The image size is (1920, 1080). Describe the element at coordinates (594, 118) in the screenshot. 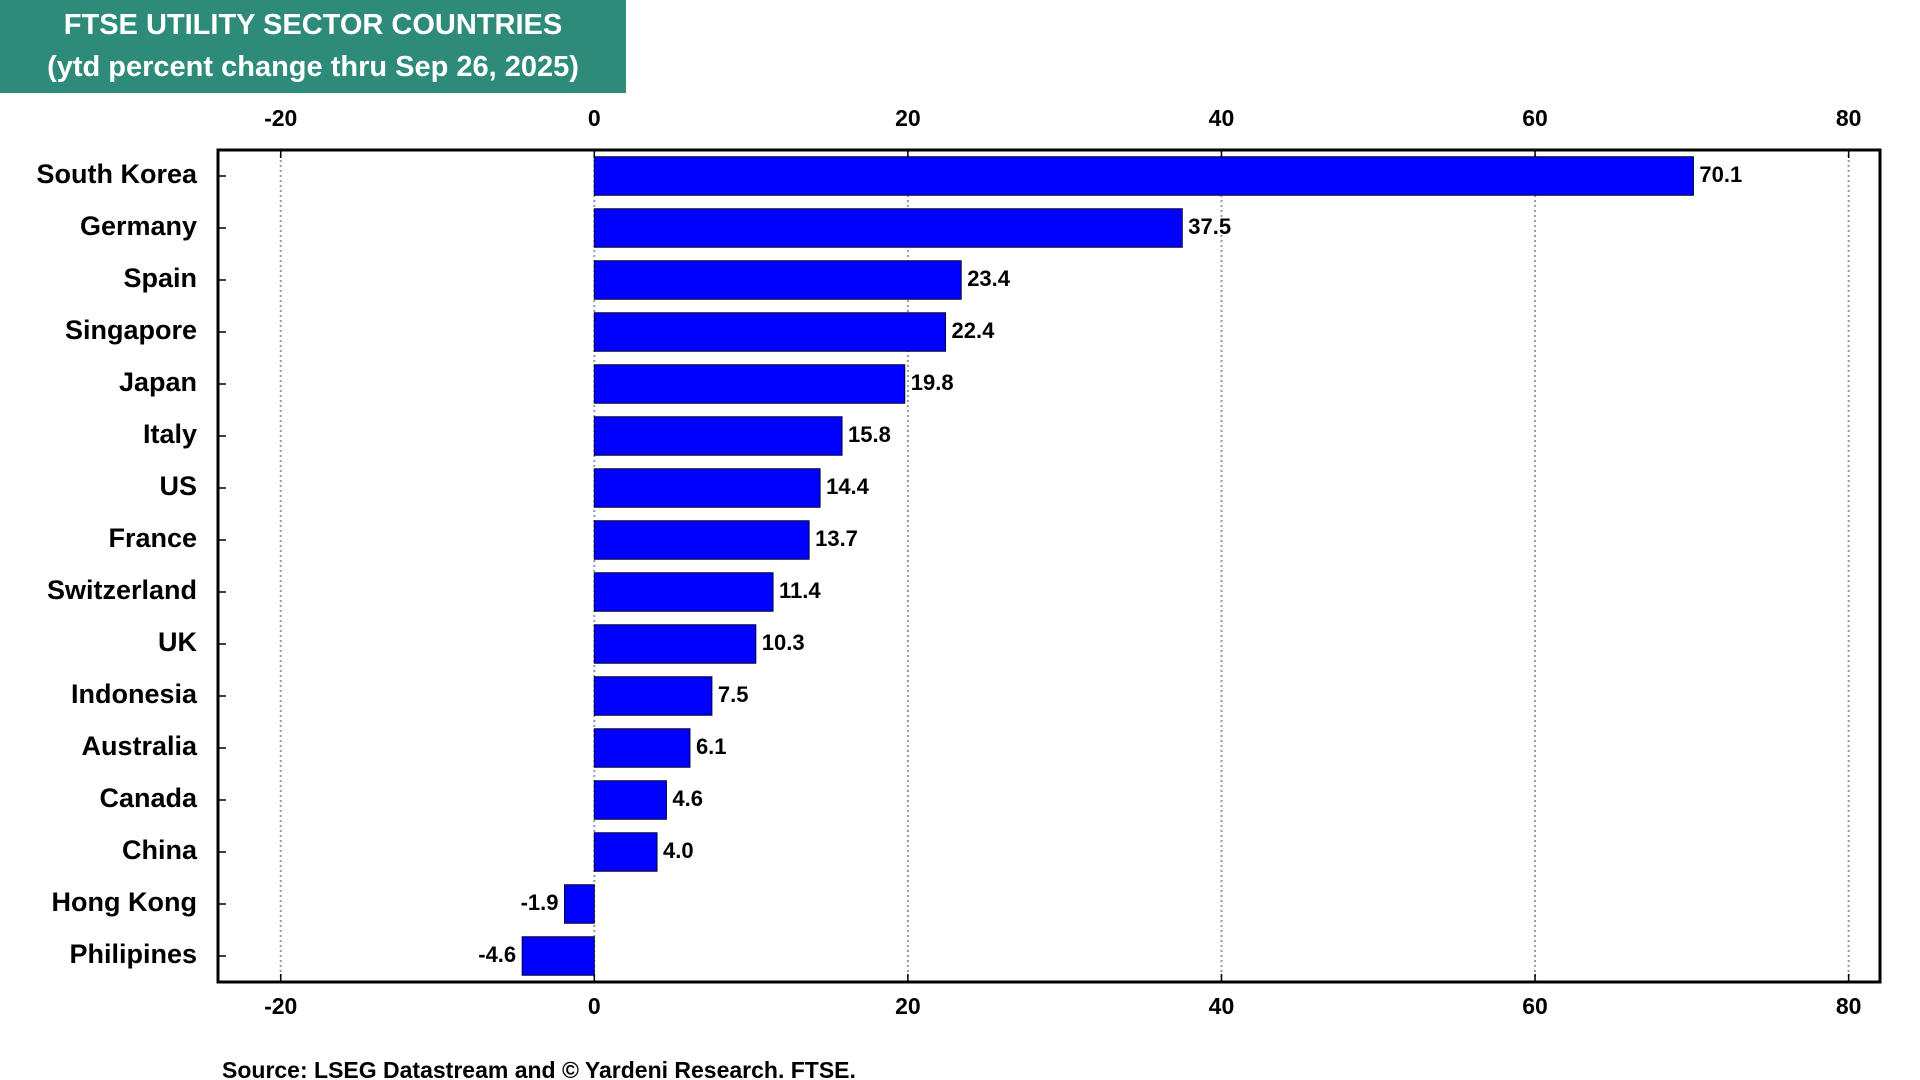

I see `x-tick-label-top: 0` at that location.